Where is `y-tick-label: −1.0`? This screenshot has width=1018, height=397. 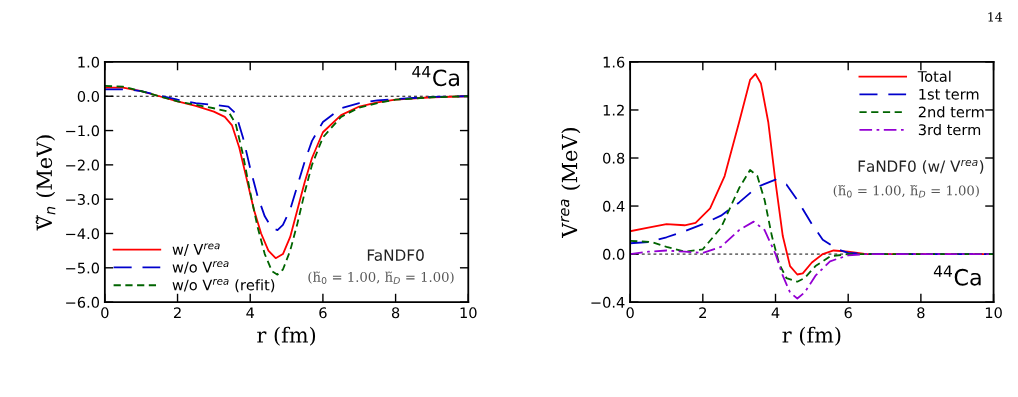
y-tick-label: −1.0 is located at coordinates (83, 131).